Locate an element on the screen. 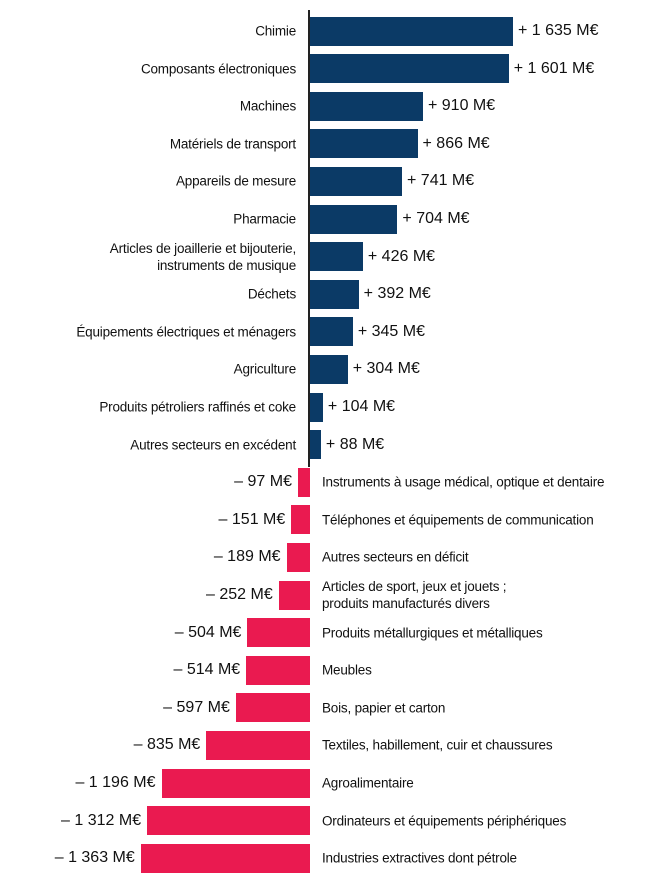 This screenshot has width=671, height=873. value-label: – 514 M€ is located at coordinates (207, 670).